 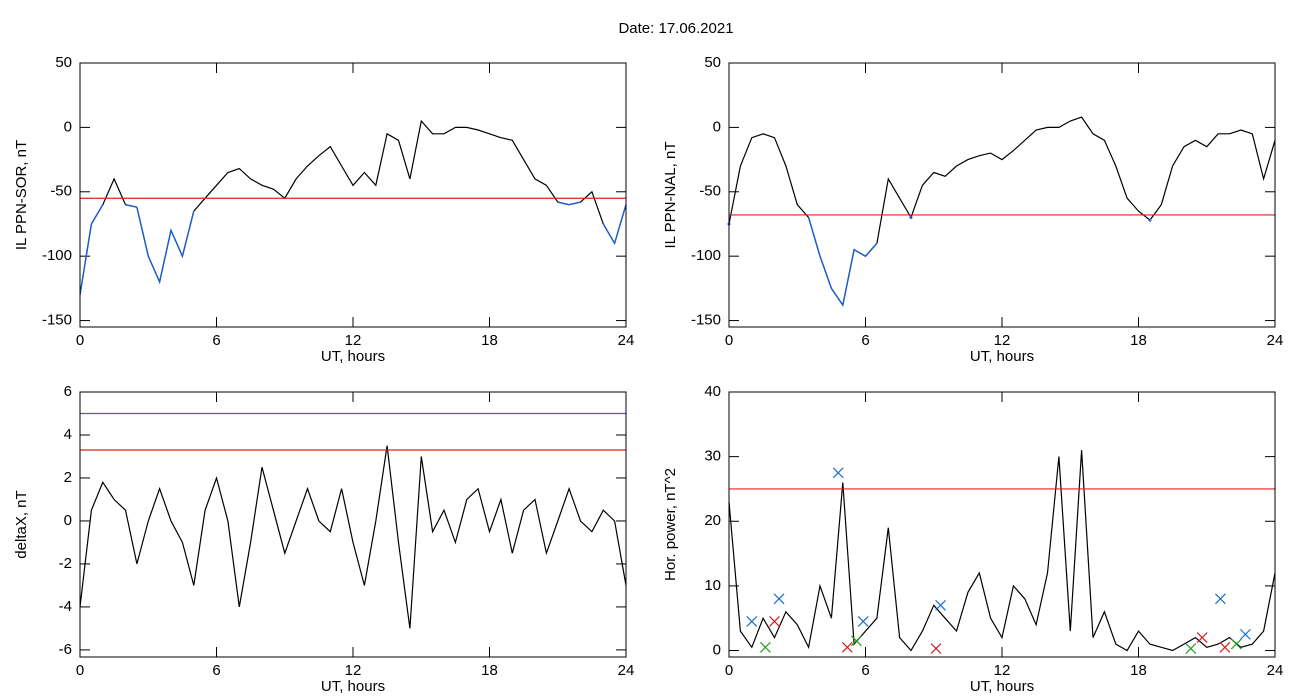 What do you see at coordinates (670, 524) in the screenshot?
I see `y-axis-label: Hor. power, nT^2` at bounding box center [670, 524].